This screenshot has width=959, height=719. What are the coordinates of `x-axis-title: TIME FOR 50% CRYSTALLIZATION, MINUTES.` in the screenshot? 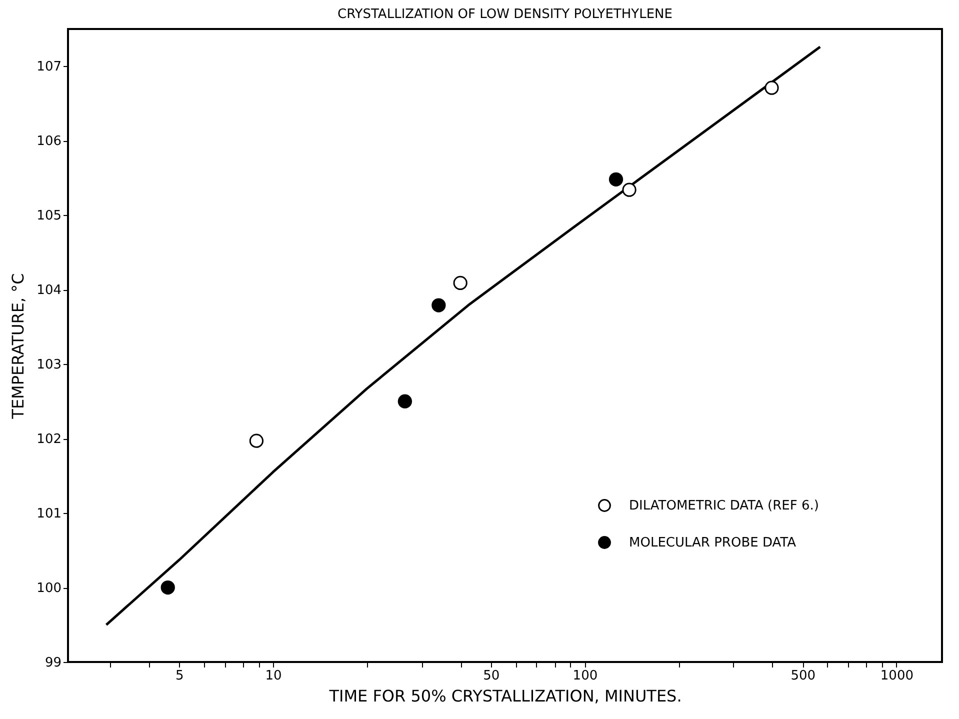 It's located at (505, 696).